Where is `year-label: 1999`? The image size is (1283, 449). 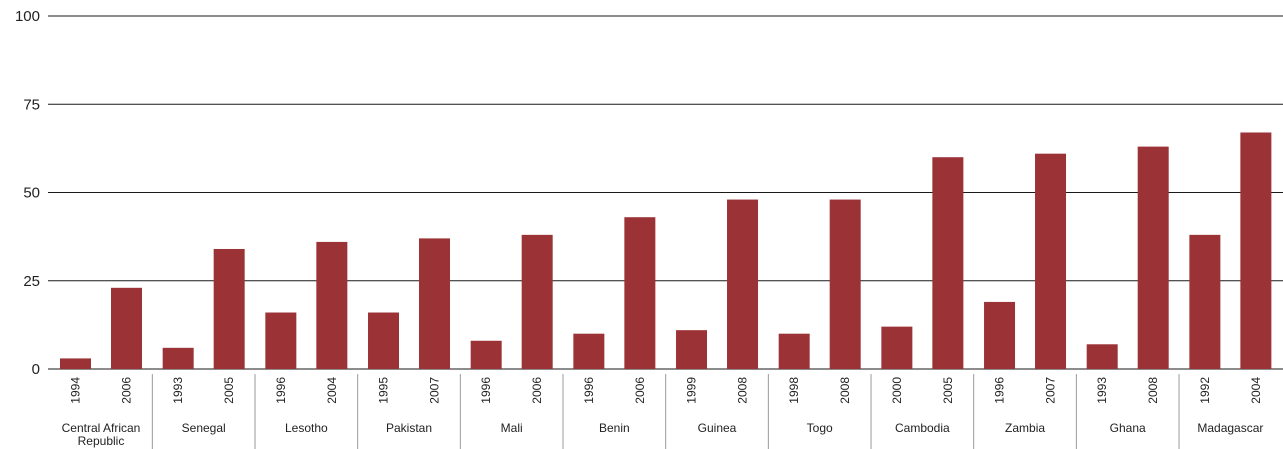 year-label: 1999 is located at coordinates (692, 390).